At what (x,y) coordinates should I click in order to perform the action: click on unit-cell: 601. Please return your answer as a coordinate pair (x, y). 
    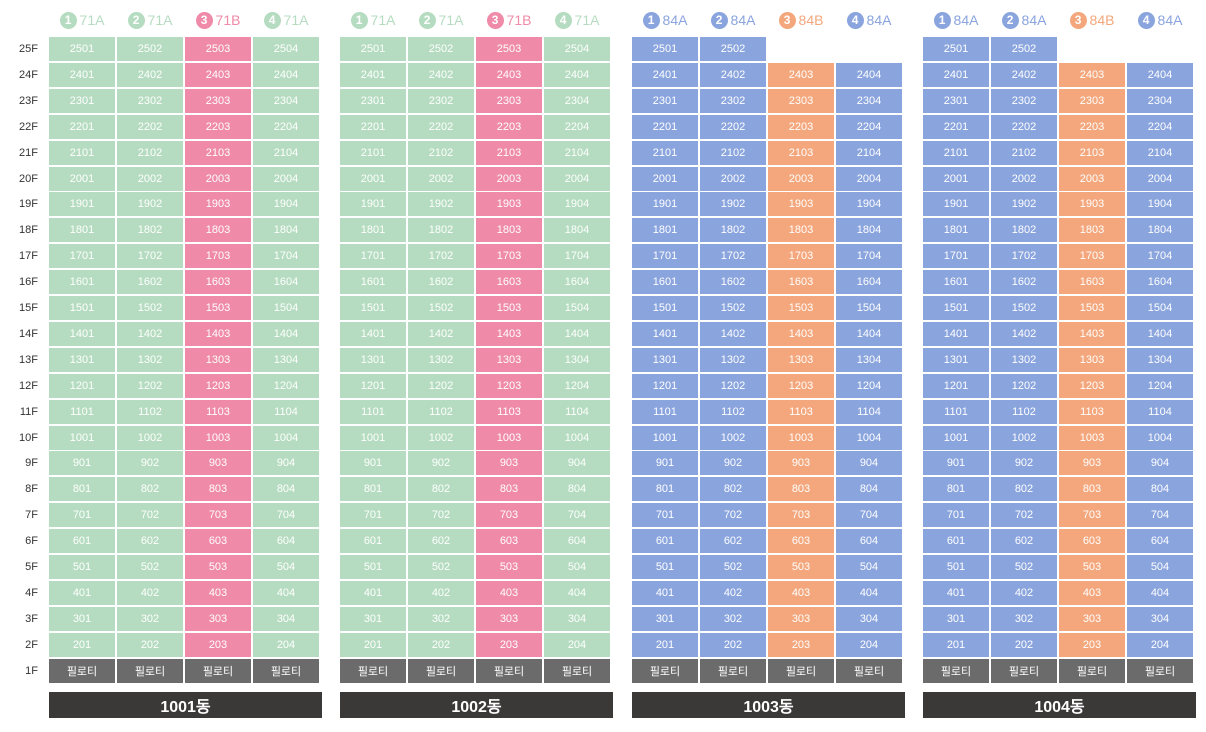
    Looking at the image, I should click on (665, 541).